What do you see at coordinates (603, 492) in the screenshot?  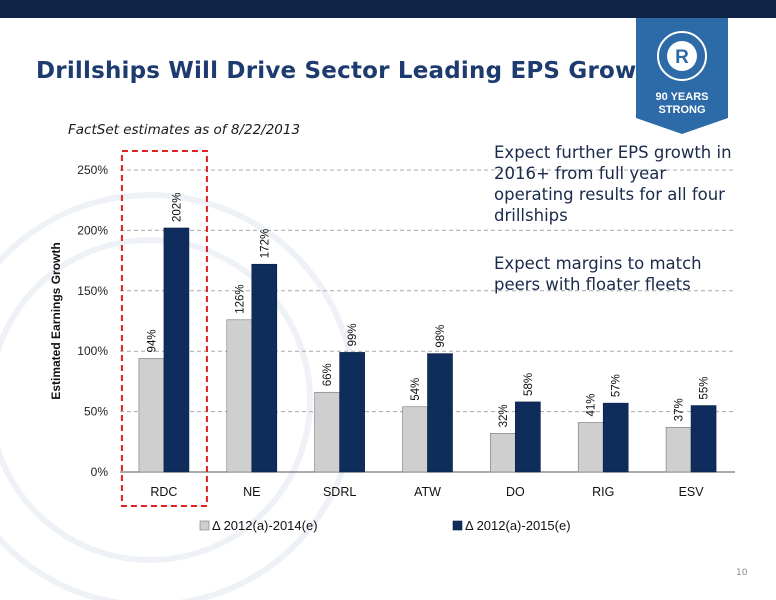 I see `x-tick-label: RIG` at bounding box center [603, 492].